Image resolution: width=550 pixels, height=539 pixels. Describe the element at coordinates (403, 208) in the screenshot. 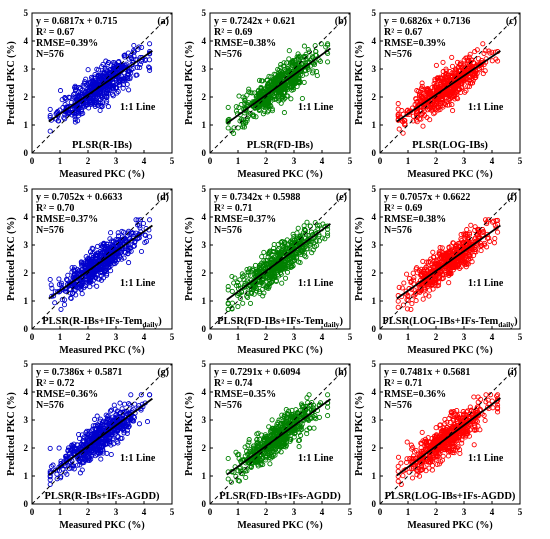

I see `r-squared: R² = 0.69` at that location.